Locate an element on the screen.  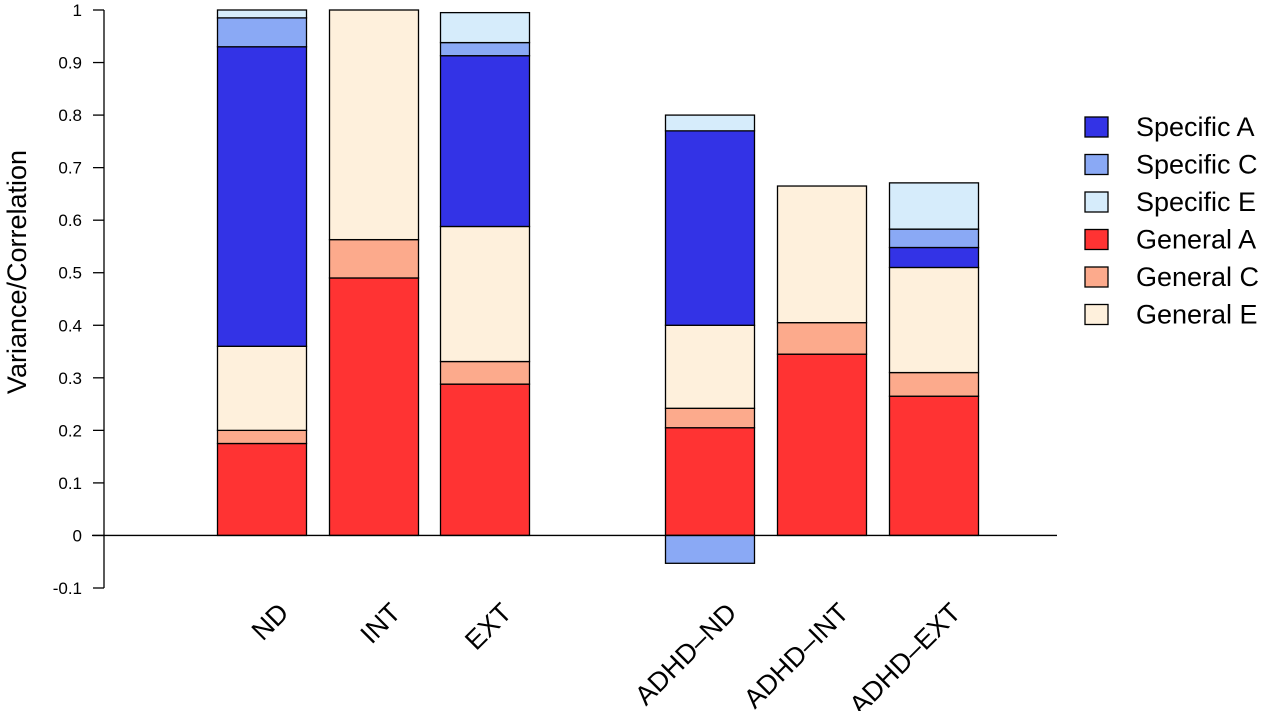
y-tick-label: 0.6 is located at coordinates (70, 220).